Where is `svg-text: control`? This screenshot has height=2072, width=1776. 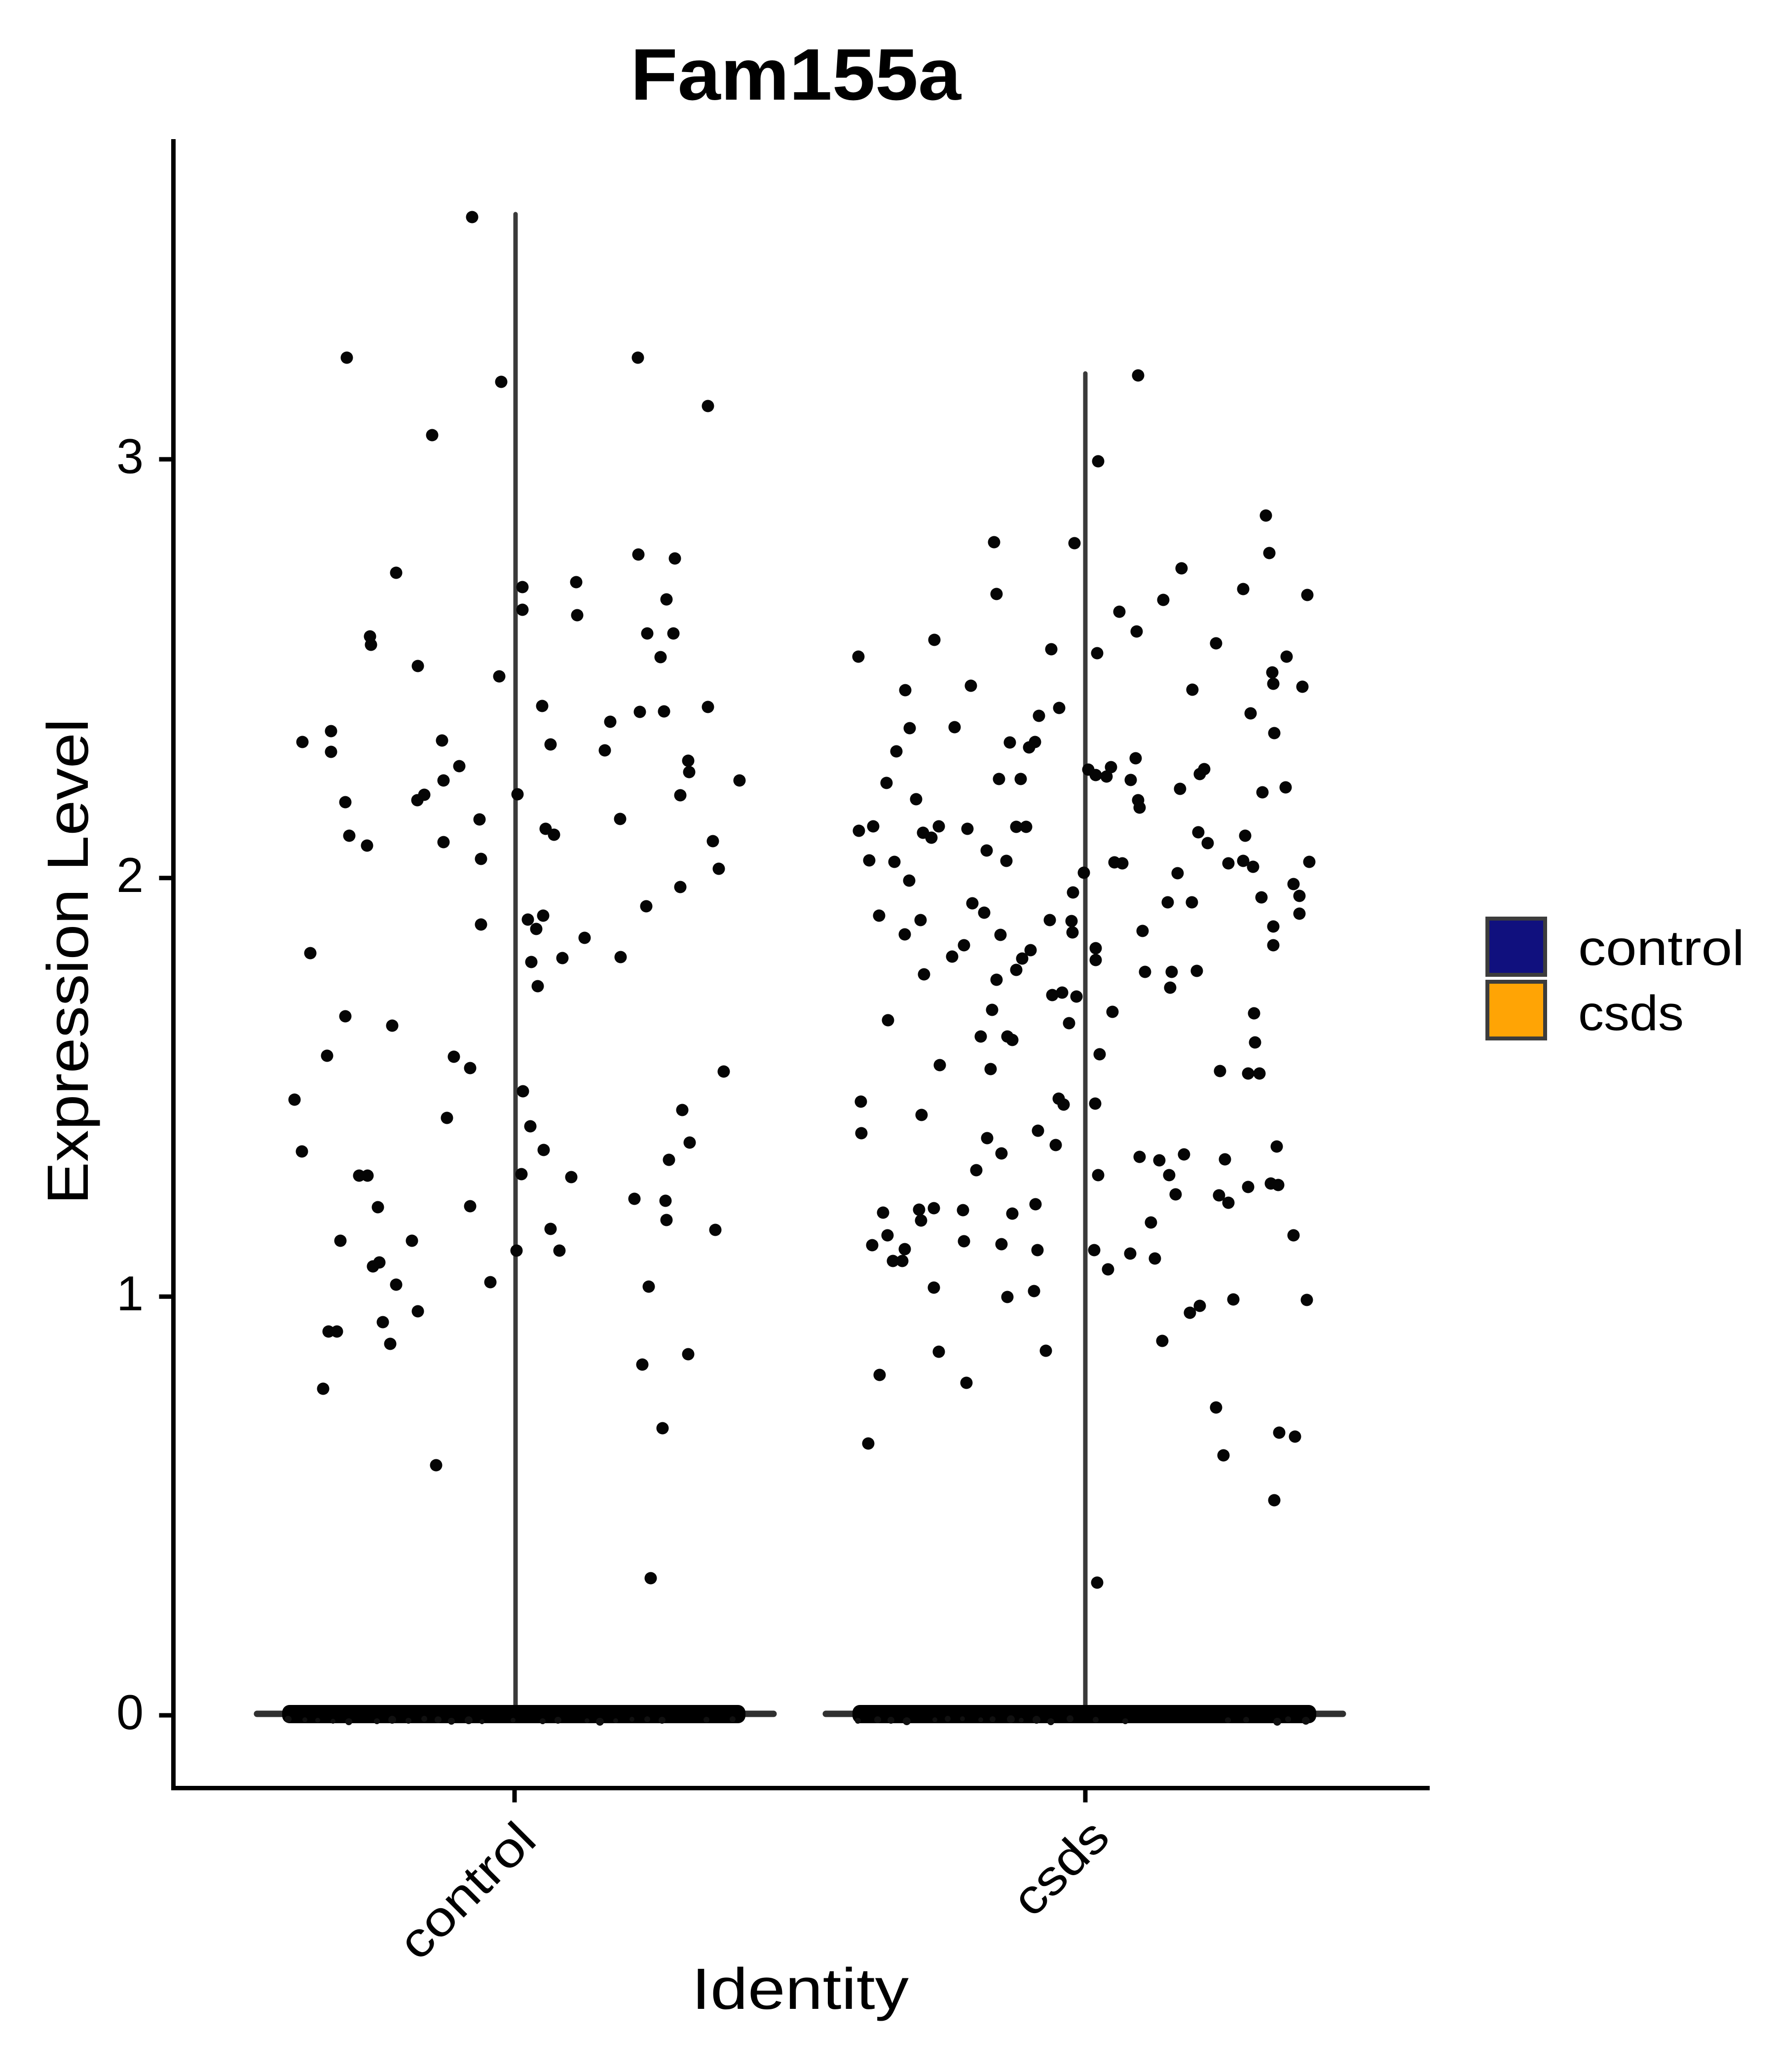 svg-text: control is located at coordinates (1661, 949).